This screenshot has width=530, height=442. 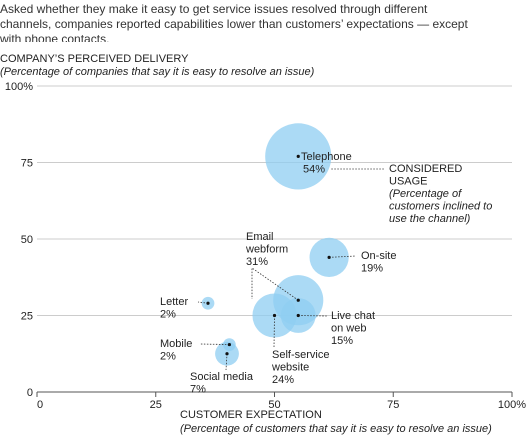 I want to click on point-label: Telephone, so click(x=326, y=157).